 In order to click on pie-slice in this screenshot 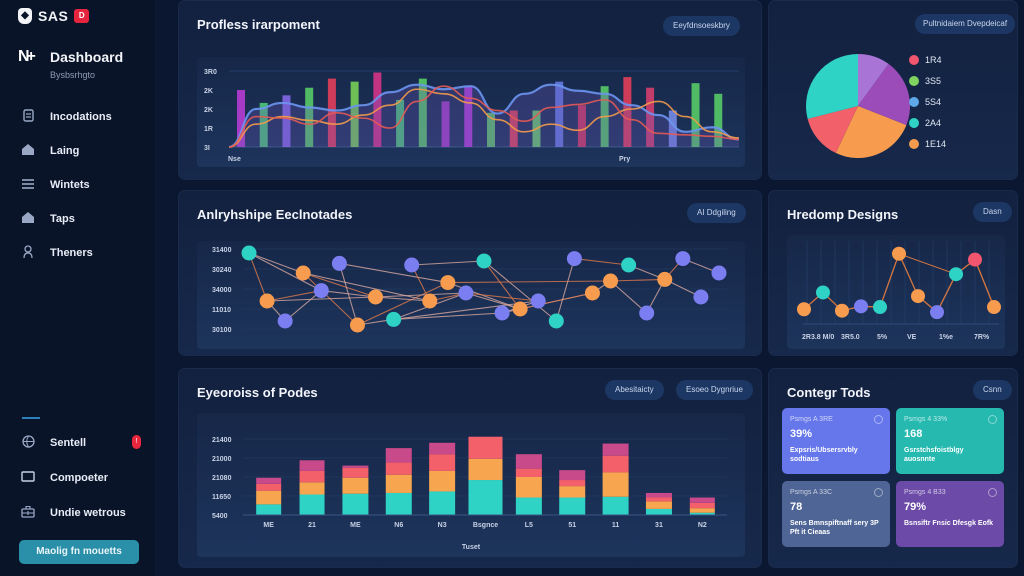, I will do `click(884, 94)`.